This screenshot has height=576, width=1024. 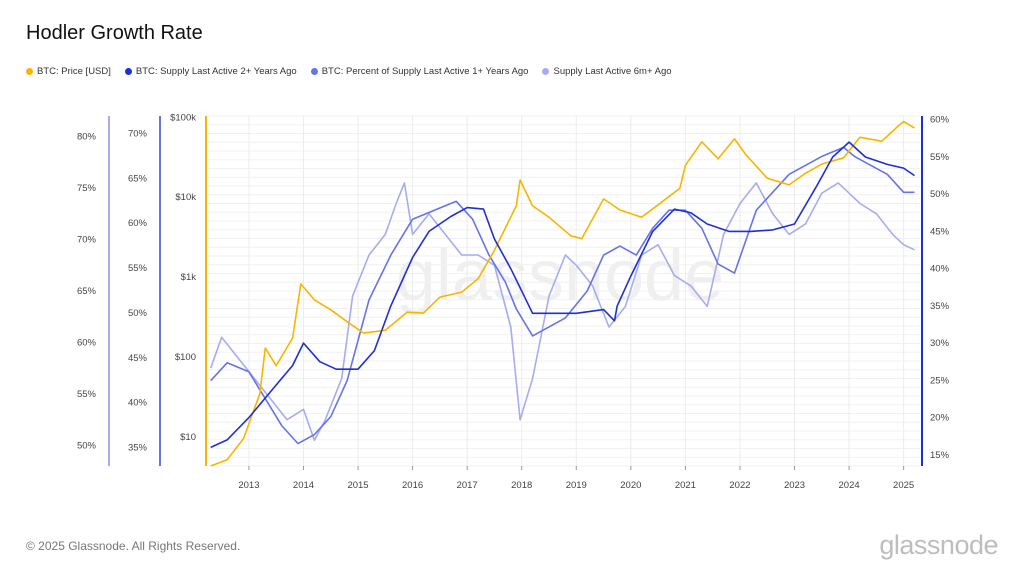 What do you see at coordinates (940, 343) in the screenshot?
I see `axis-2y-tick-label: 30%` at bounding box center [940, 343].